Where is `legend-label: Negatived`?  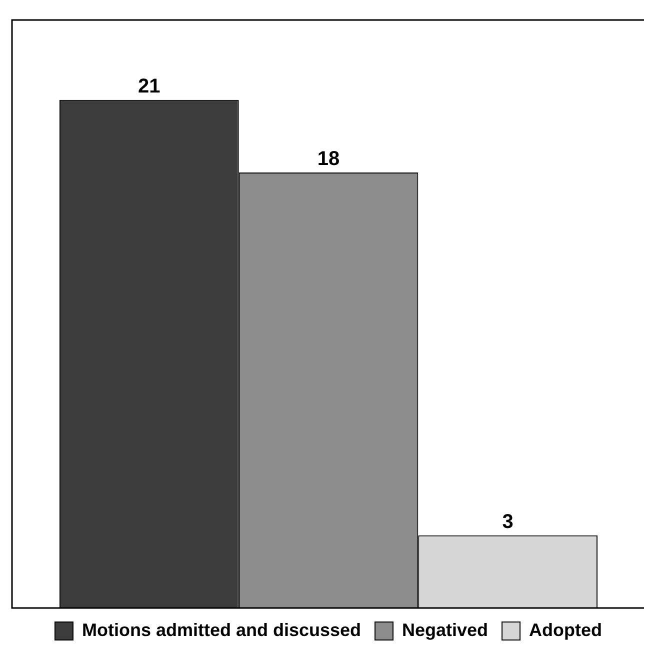 legend-label: Negatived is located at coordinates (445, 630).